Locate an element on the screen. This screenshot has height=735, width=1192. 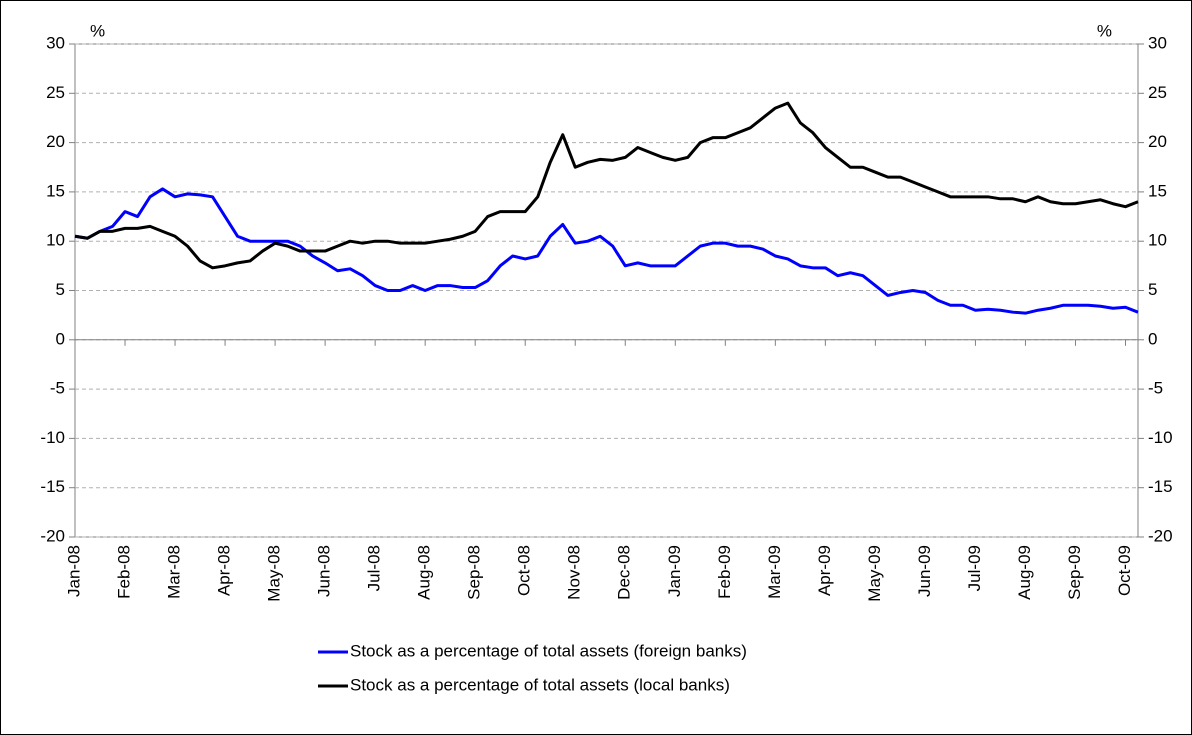
y-tick-label: -15 is located at coordinates (52, 486).